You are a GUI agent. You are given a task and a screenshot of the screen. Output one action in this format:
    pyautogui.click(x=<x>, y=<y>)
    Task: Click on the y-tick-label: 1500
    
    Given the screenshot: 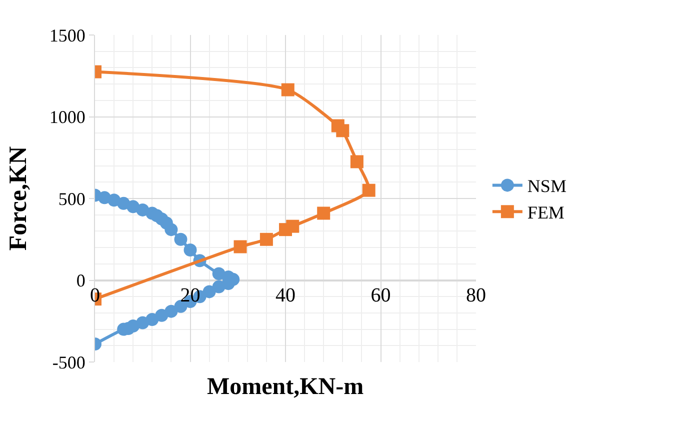 What is the action you would take?
    pyautogui.click(x=67, y=35)
    